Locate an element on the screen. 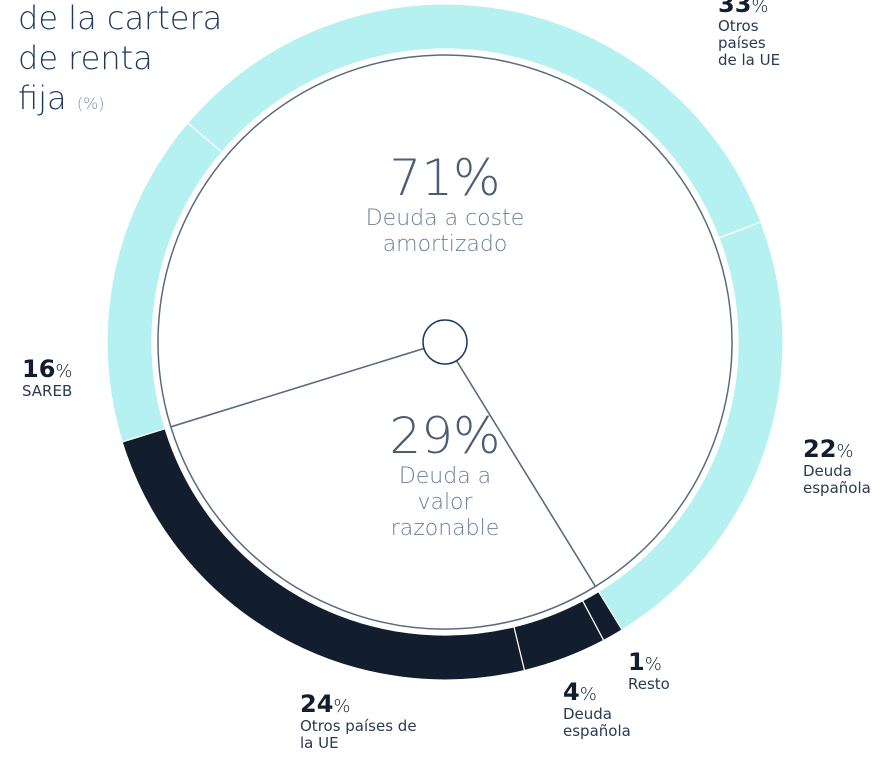 This screenshot has width=890, height=769. title-line: fija (%) is located at coordinates (120, 101).